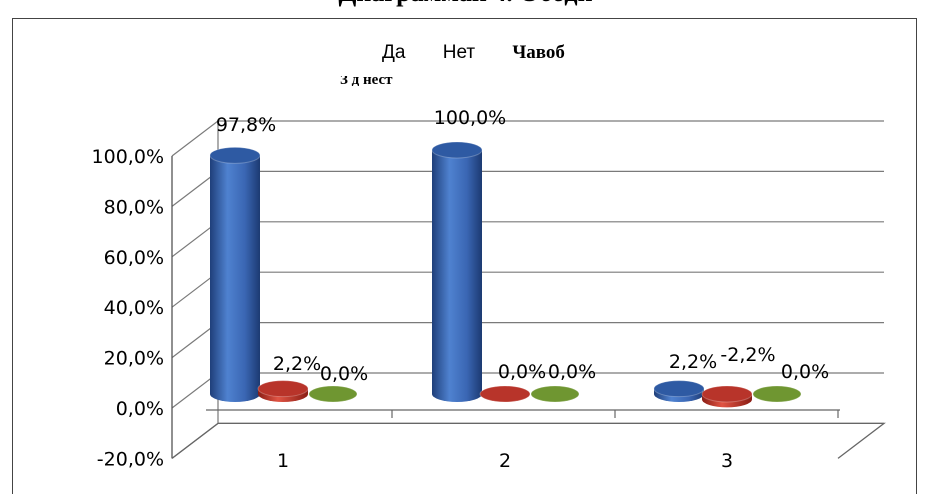 This screenshot has height=494, width=931. I want to click on y-tick-label: 80,0%, so click(134, 207).